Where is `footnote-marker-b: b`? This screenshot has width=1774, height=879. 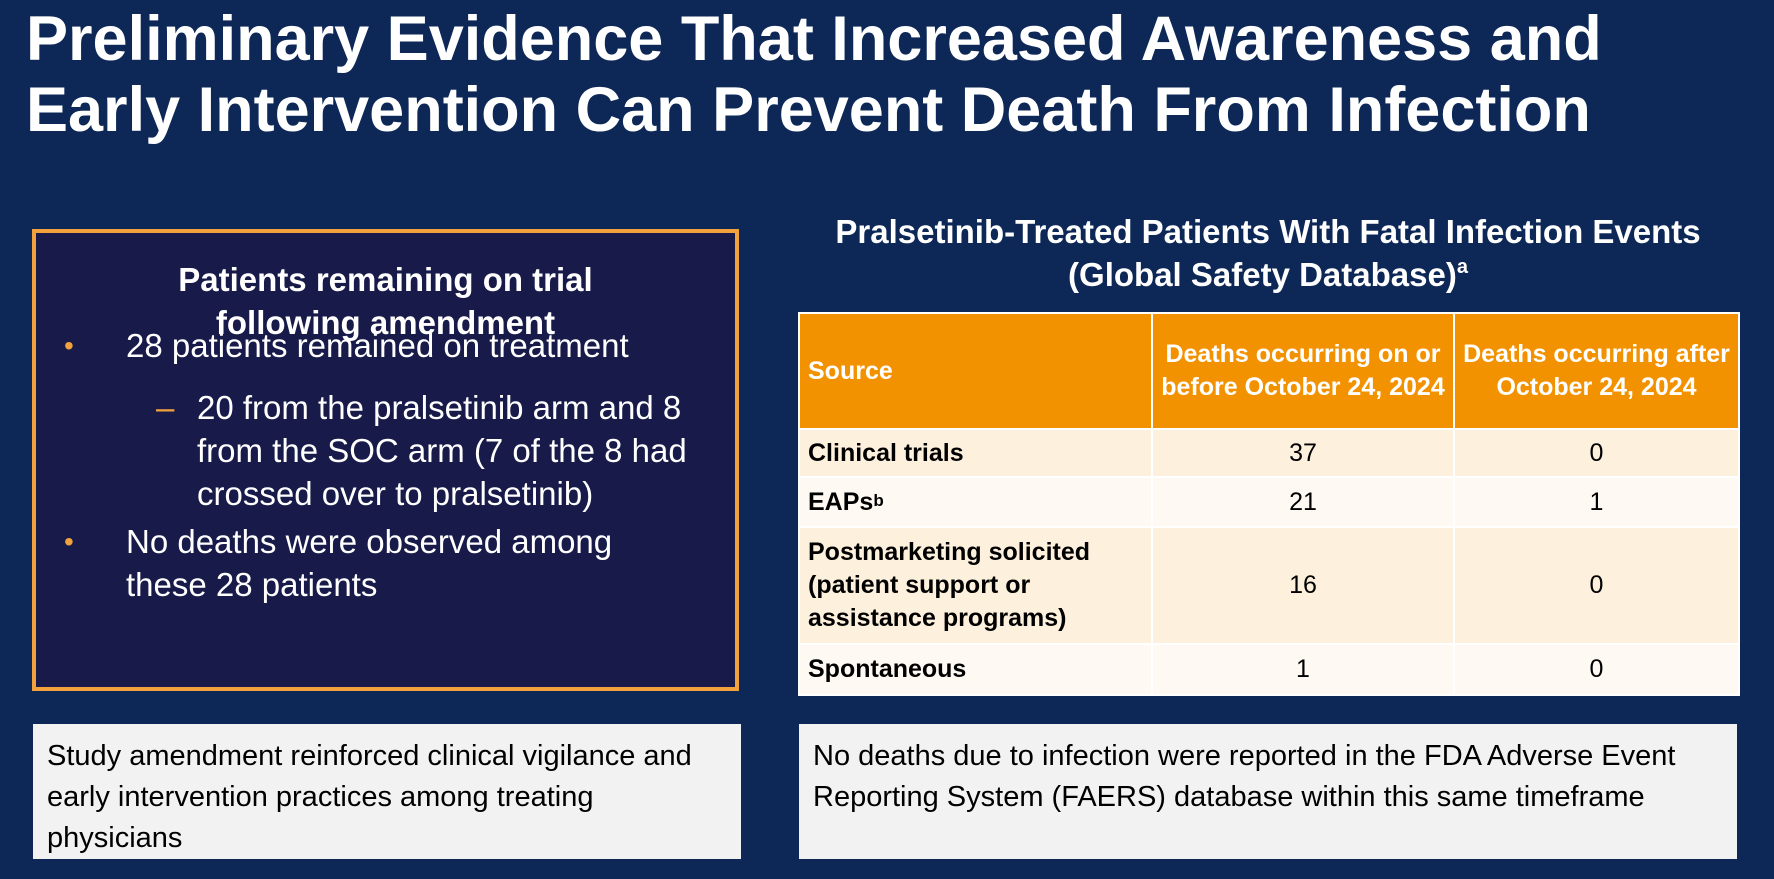 footnote-marker-b: b is located at coordinates (878, 500).